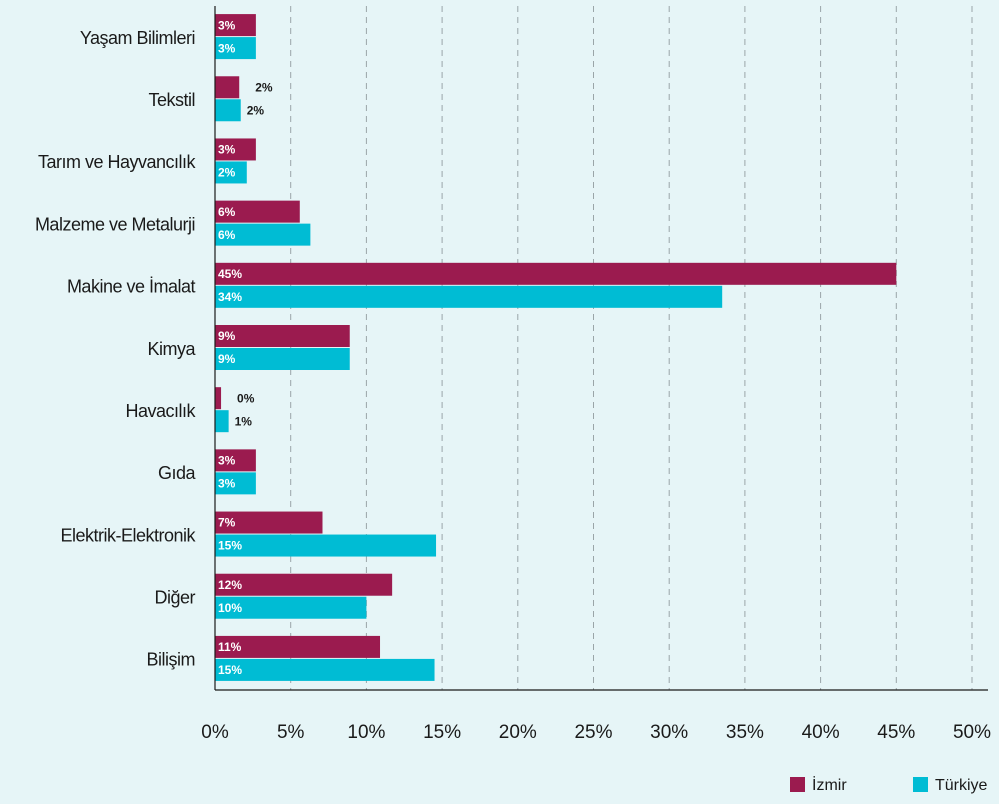 Image resolution: width=999 pixels, height=804 pixels. What do you see at coordinates (230, 647) in the screenshot?
I see `value-label: 11%` at bounding box center [230, 647].